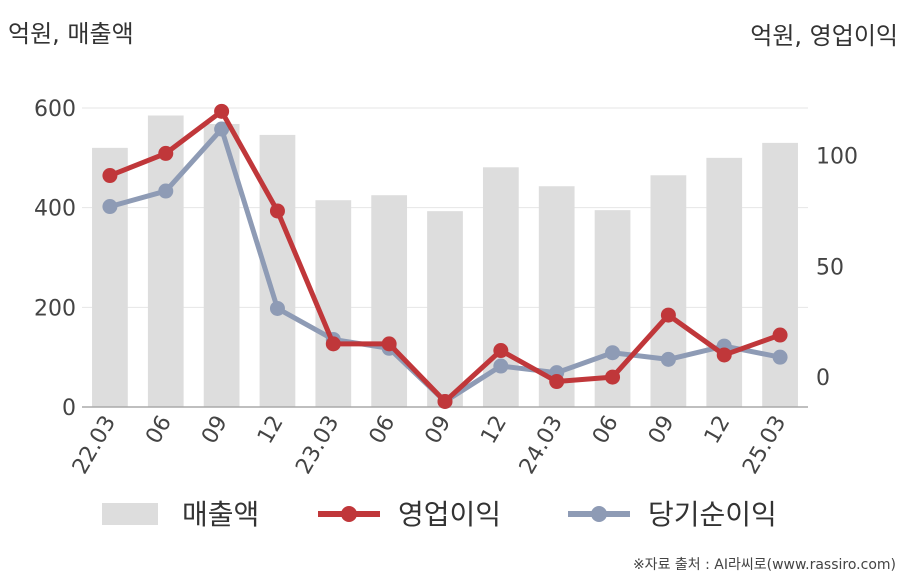 The width and height of the screenshot is (908, 580). What do you see at coordinates (712, 514) in the screenshot?
I see `legend-label-당기순이익: 당기순이익` at bounding box center [712, 514].